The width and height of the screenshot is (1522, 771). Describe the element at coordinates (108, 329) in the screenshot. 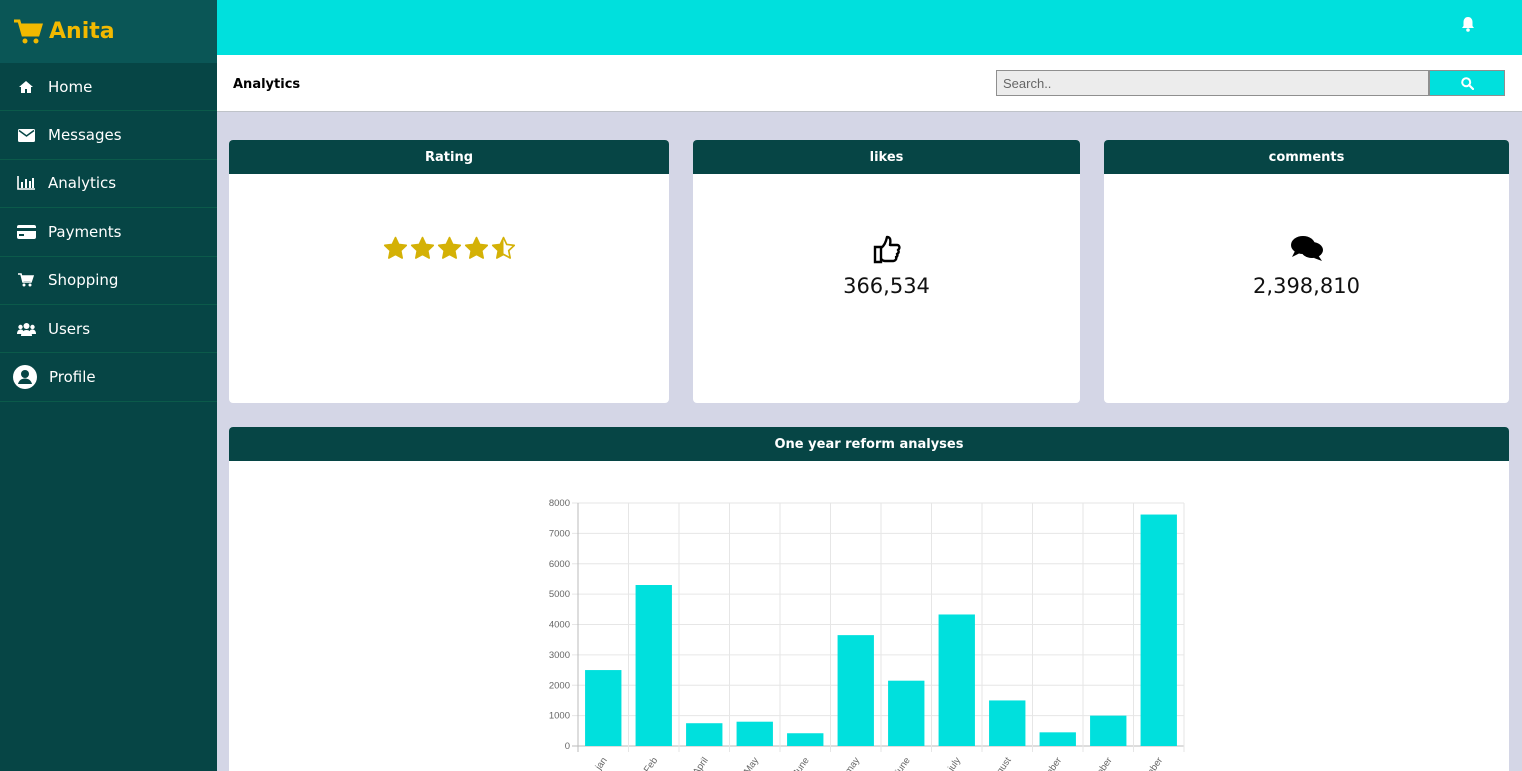

I see `sidebar-item-users: Users` at that location.